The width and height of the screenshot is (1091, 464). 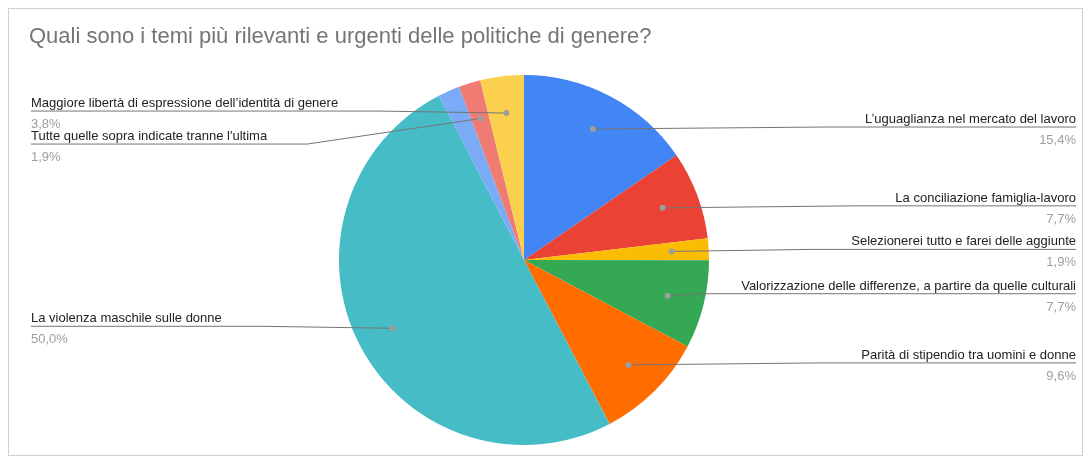 I want to click on slice-label: L’uguaglianza nel mercato del lavoro, so click(x=970, y=119).